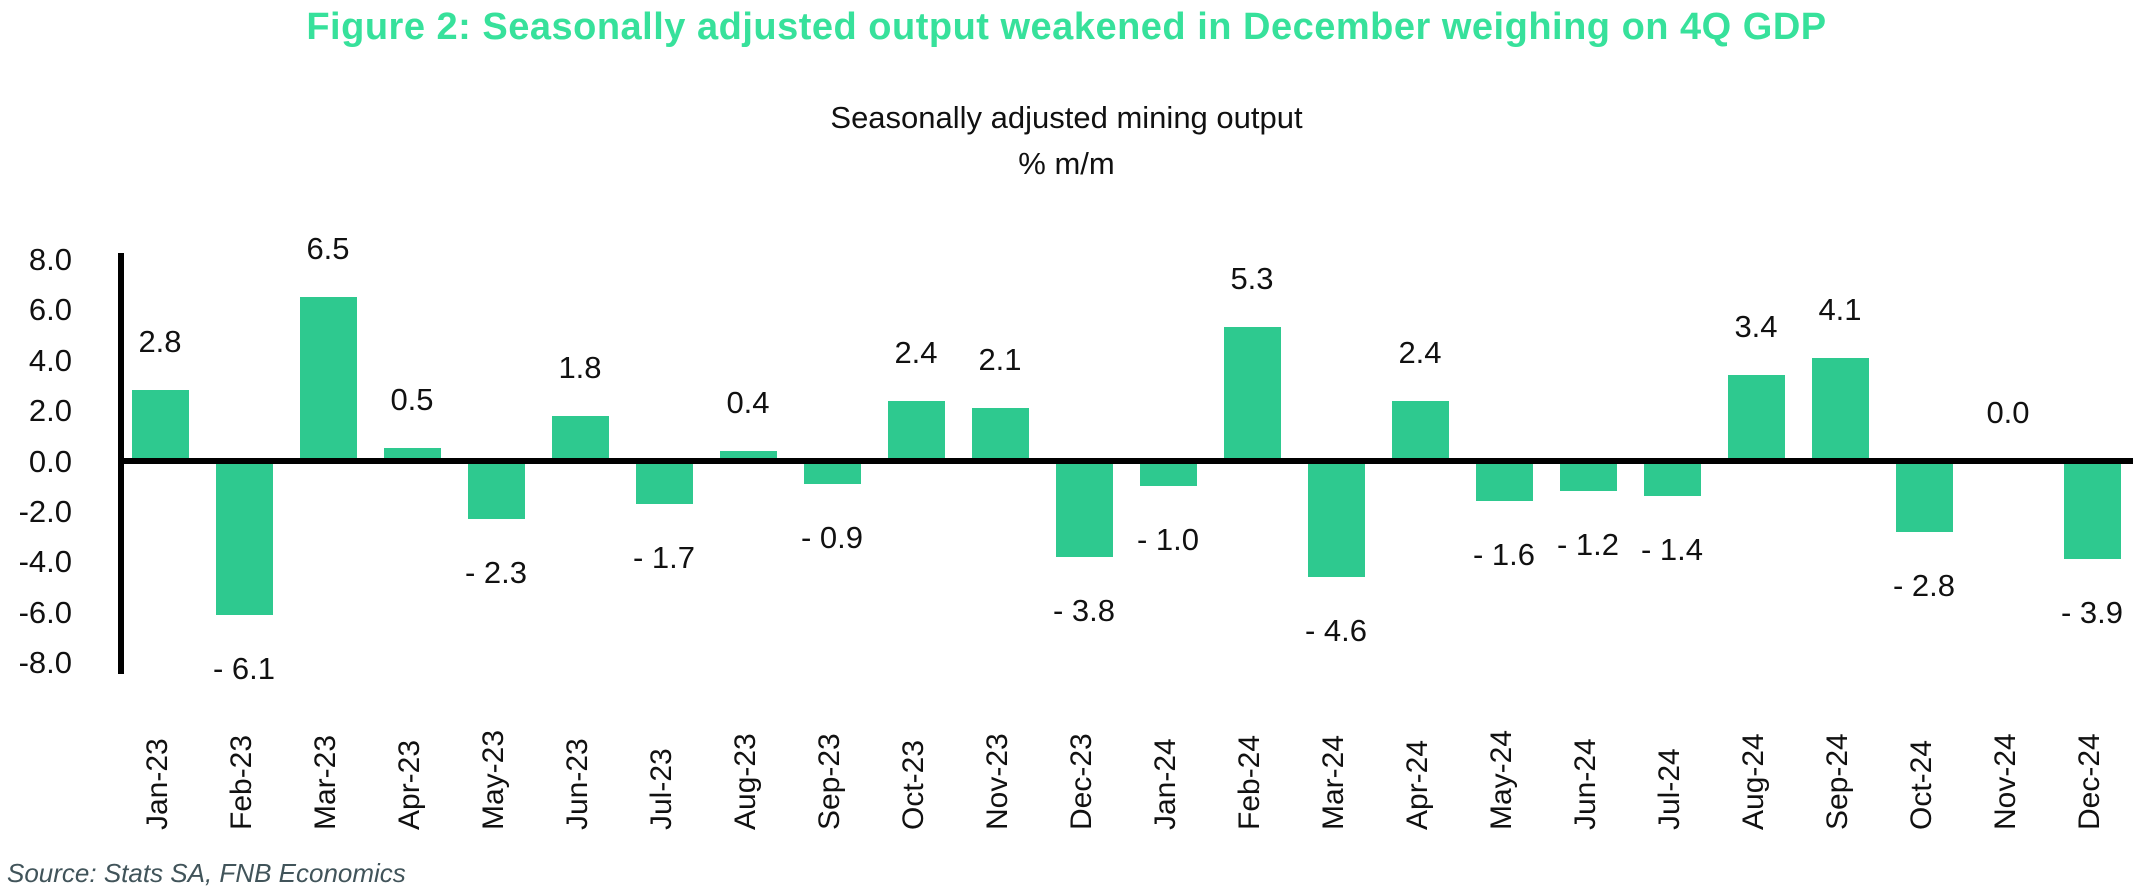 The image size is (2133, 893). Describe the element at coordinates (157, 784) in the screenshot. I see `x-axis-label: Jan-23` at that location.